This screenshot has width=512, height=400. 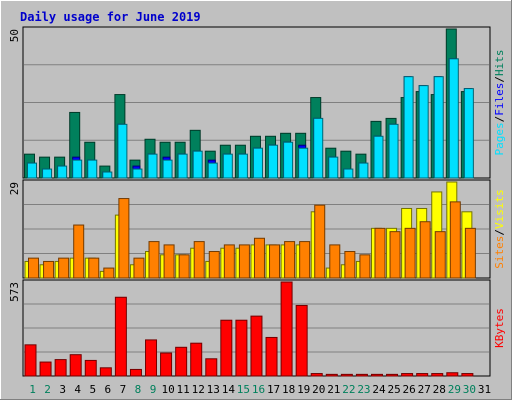 What do you see at coordinates (77, 389) in the screenshot?
I see `x-label-day-4: 4` at bounding box center [77, 389].